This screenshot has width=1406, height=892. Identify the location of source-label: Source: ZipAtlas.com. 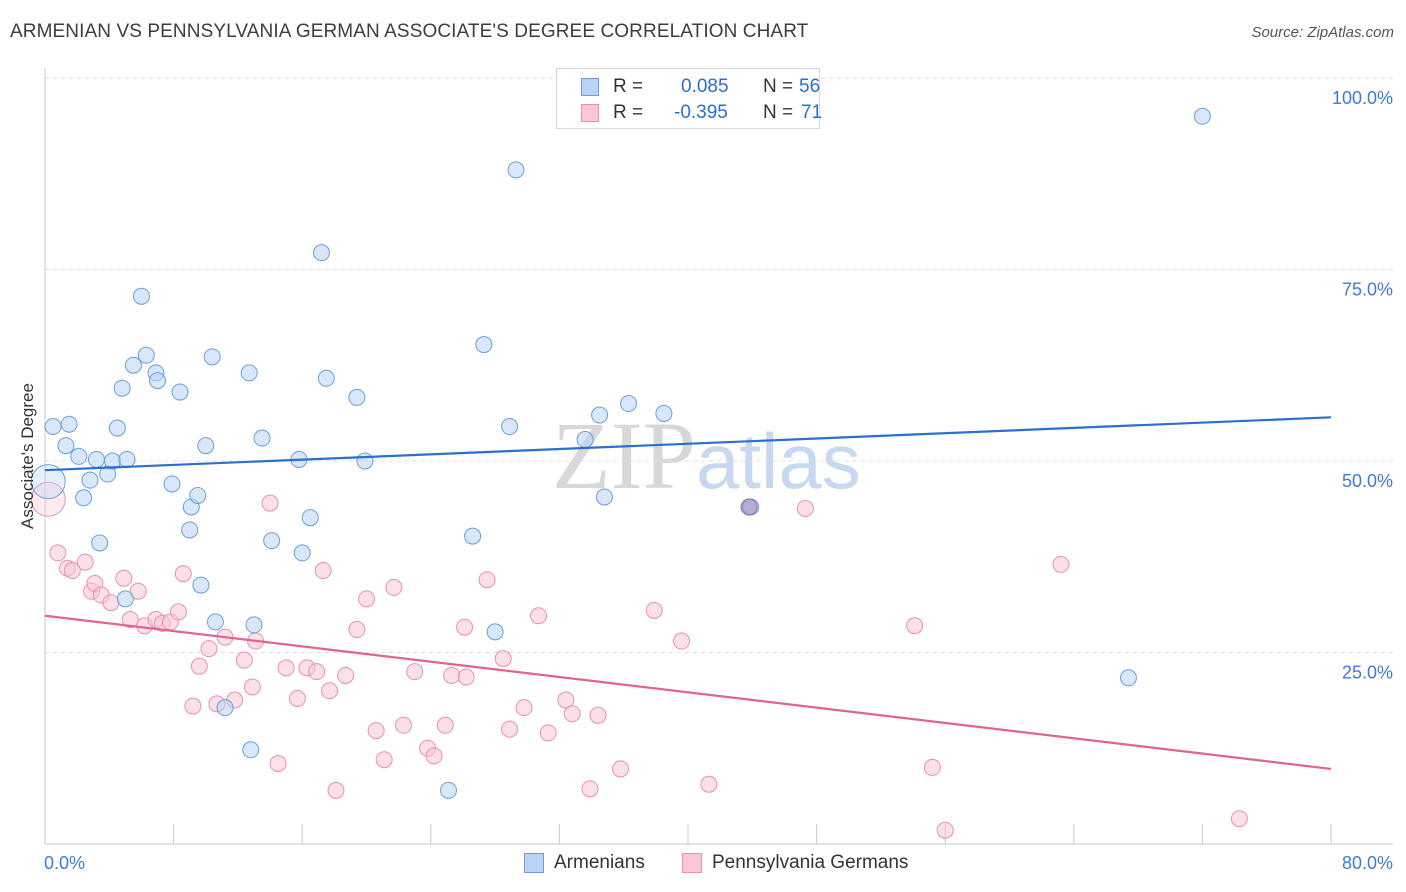
(1322, 32).